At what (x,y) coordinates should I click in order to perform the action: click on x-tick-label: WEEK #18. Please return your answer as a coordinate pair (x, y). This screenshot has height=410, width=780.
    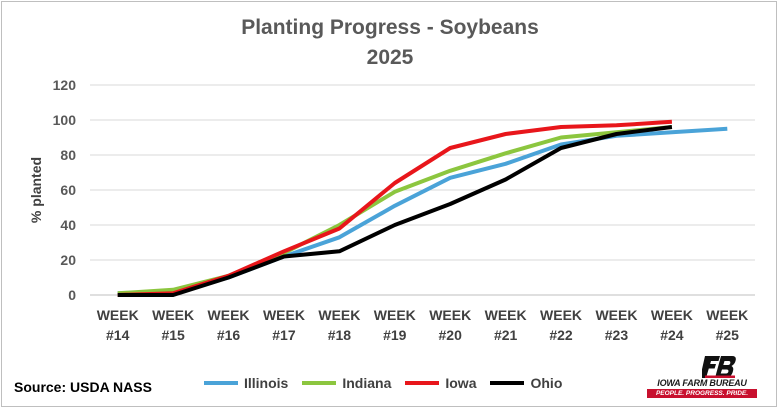
    Looking at the image, I should click on (339, 325).